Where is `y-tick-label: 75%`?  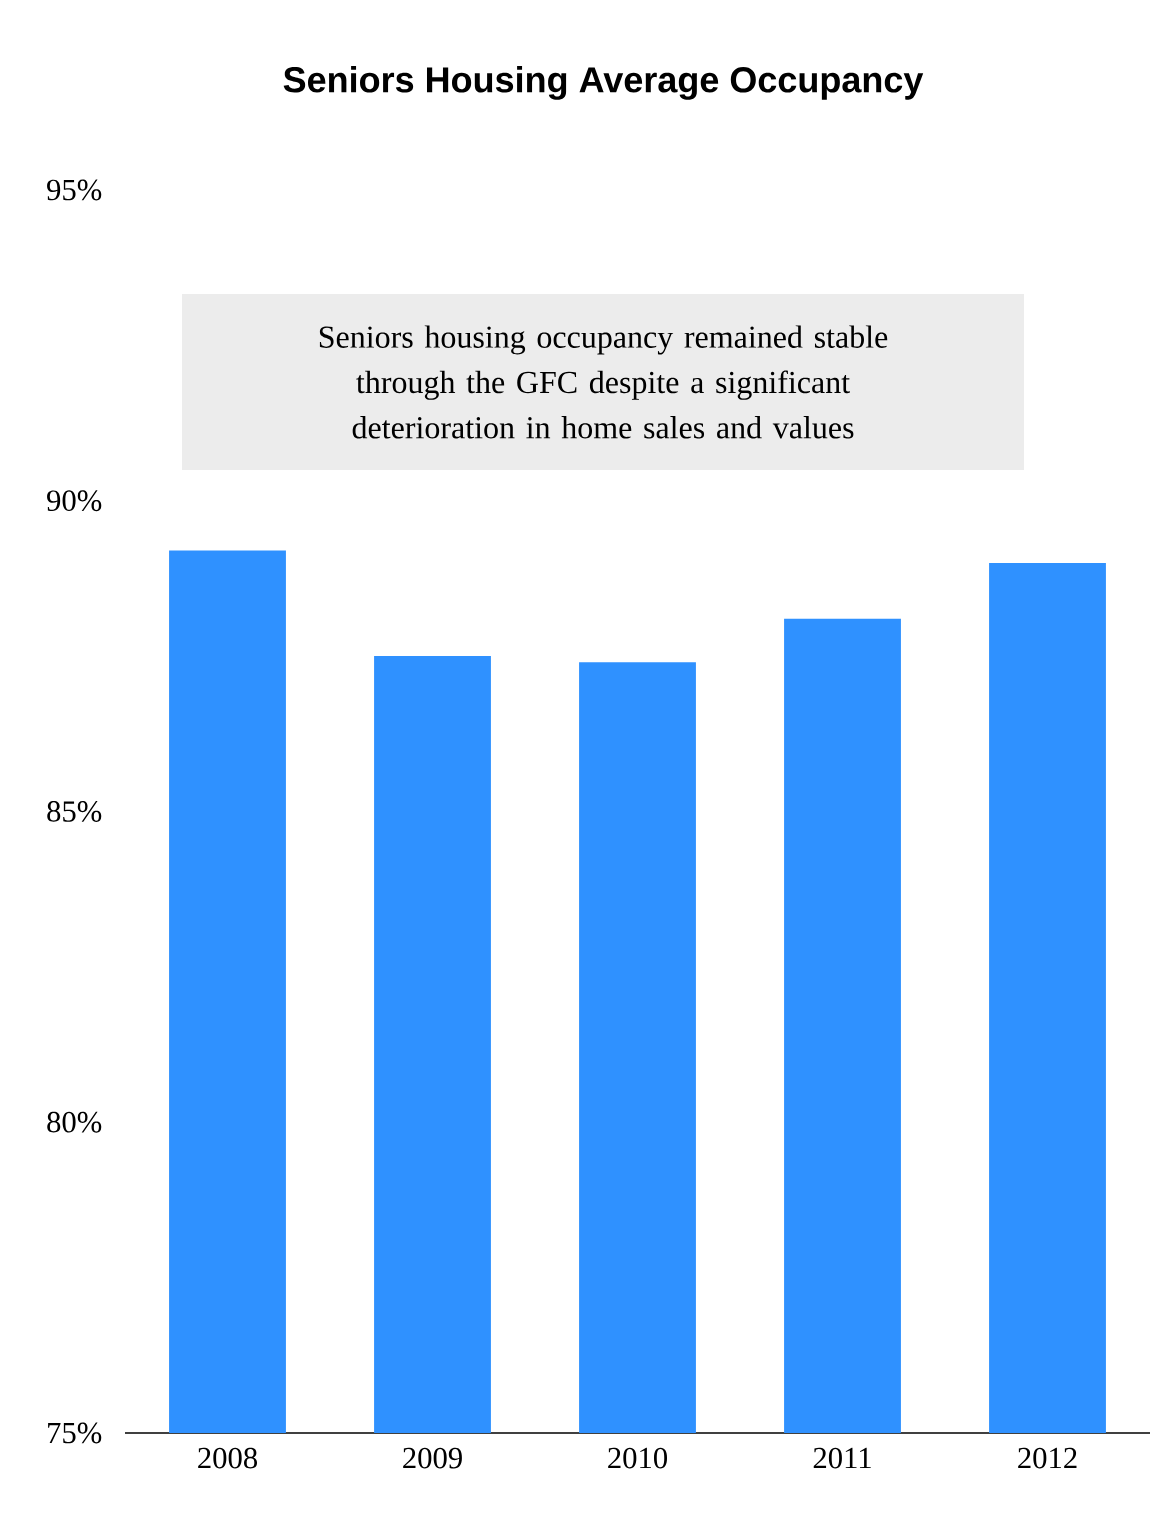 y-tick-label: 75% is located at coordinates (75, 1433).